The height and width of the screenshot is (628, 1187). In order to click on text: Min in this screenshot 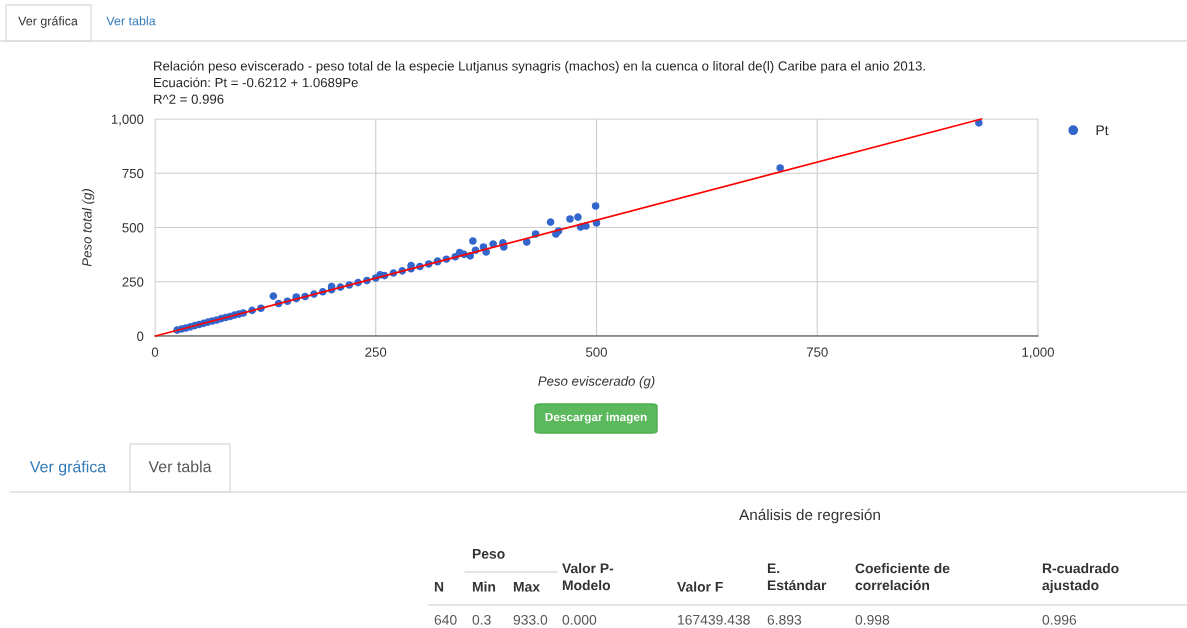, I will do `click(484, 586)`.